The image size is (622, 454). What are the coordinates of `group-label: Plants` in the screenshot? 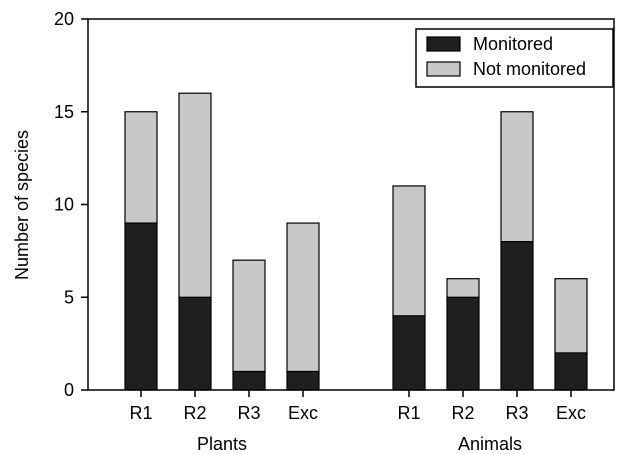 It's located at (222, 444).